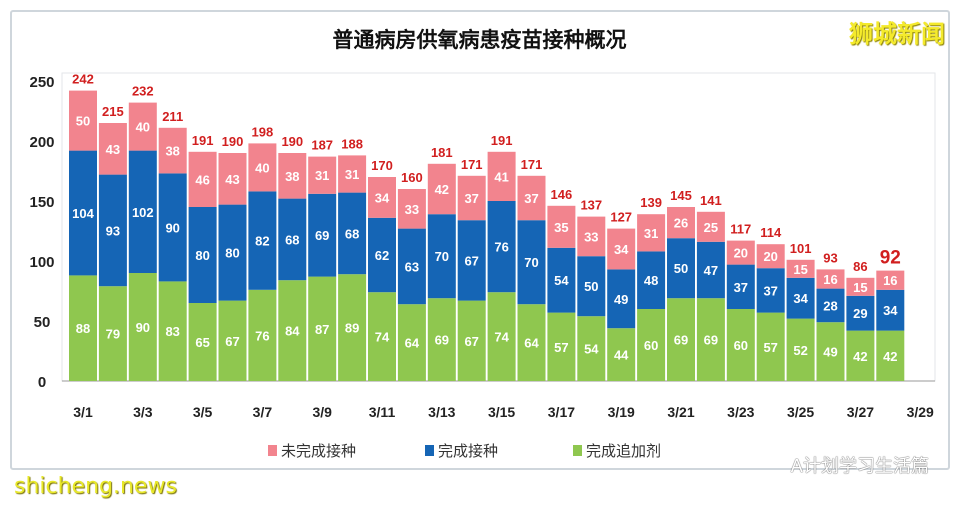  I want to click on data-label: 25, so click(711, 227).